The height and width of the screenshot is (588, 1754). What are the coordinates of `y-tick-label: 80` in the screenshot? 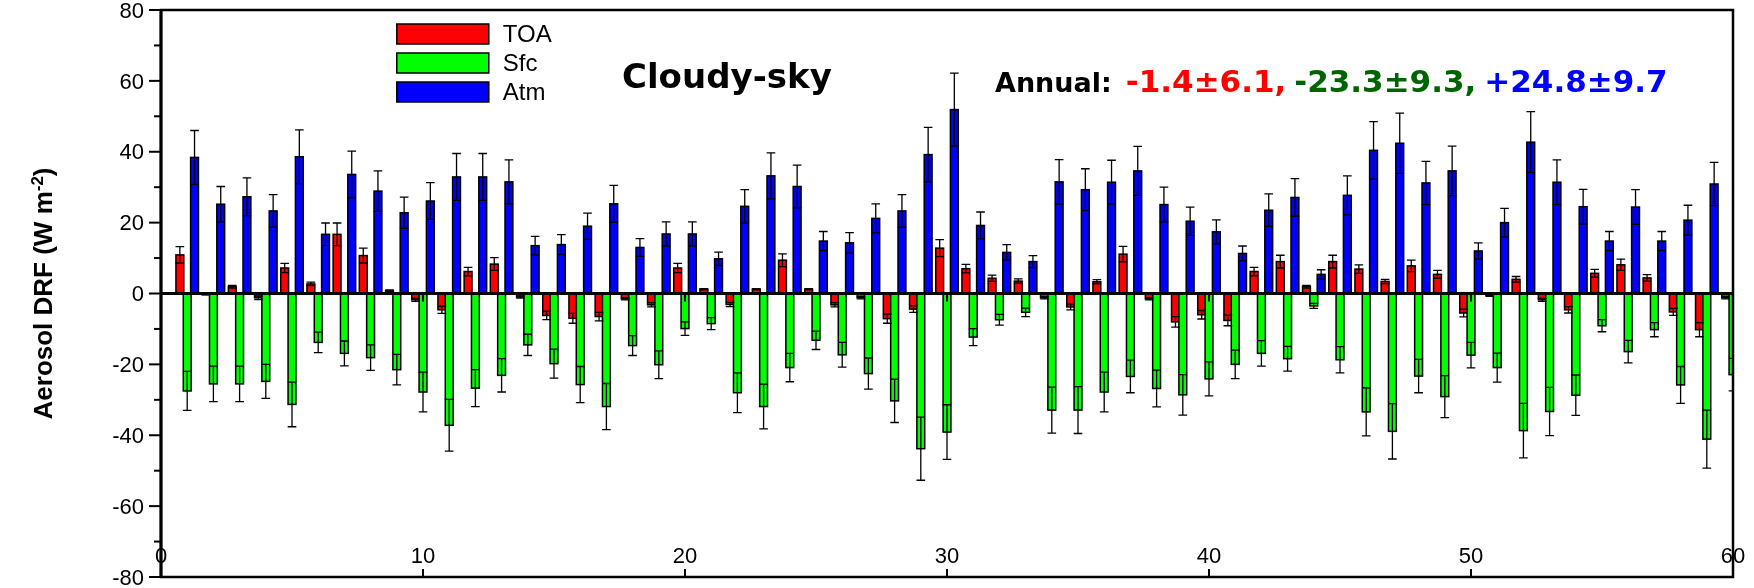 It's located at (131, 11).